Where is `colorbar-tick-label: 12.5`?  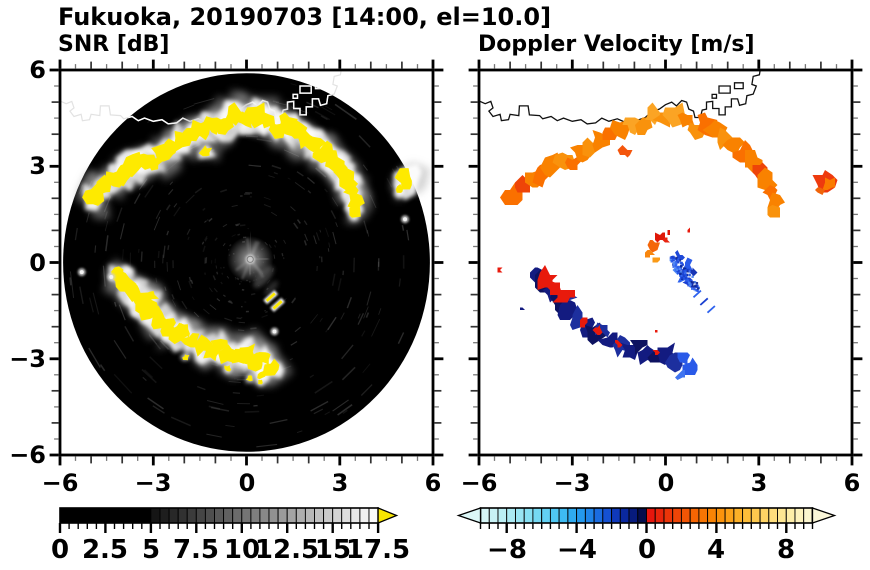 colorbar-tick-label: 12.5 is located at coordinates (287, 550).